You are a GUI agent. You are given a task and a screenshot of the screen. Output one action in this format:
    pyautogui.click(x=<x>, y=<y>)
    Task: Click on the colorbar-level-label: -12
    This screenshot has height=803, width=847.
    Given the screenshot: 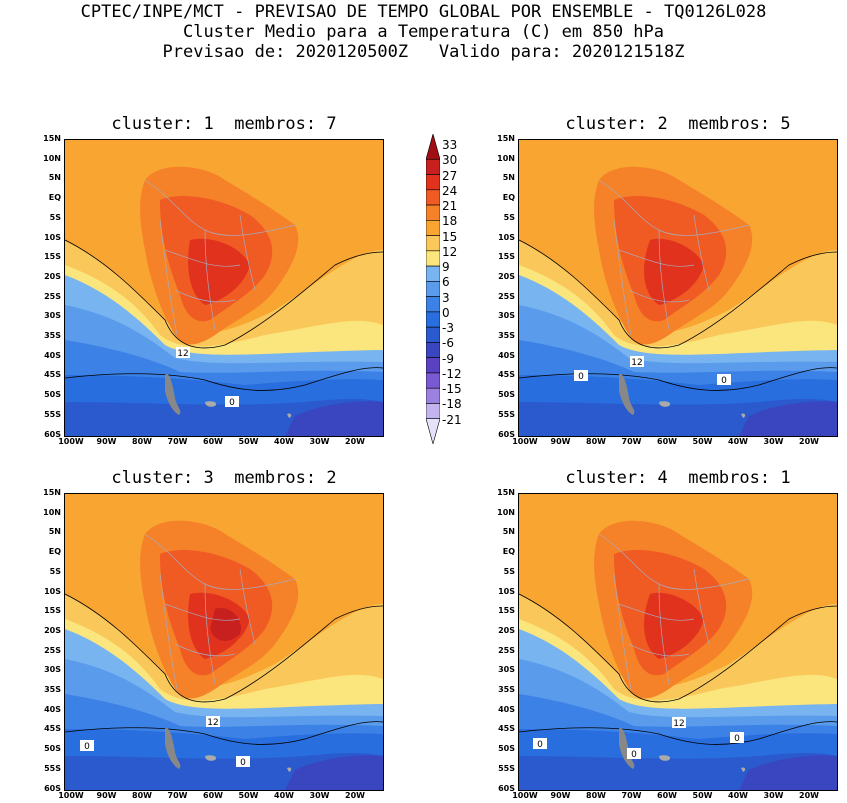 What is the action you would take?
    pyautogui.click(x=452, y=373)
    